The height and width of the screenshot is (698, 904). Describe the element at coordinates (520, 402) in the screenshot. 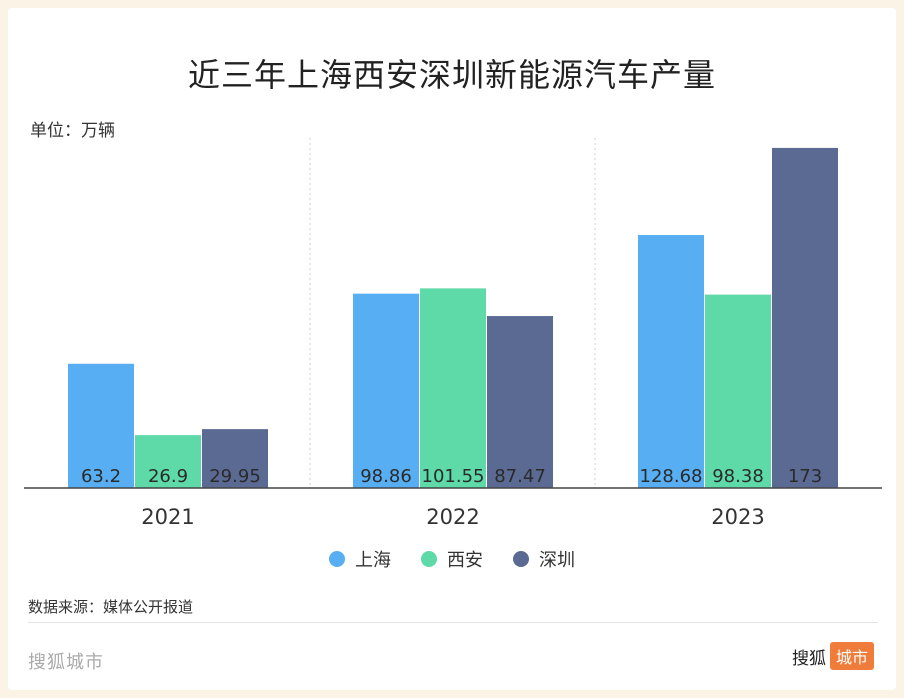

I see `bar-深圳-2022` at that location.